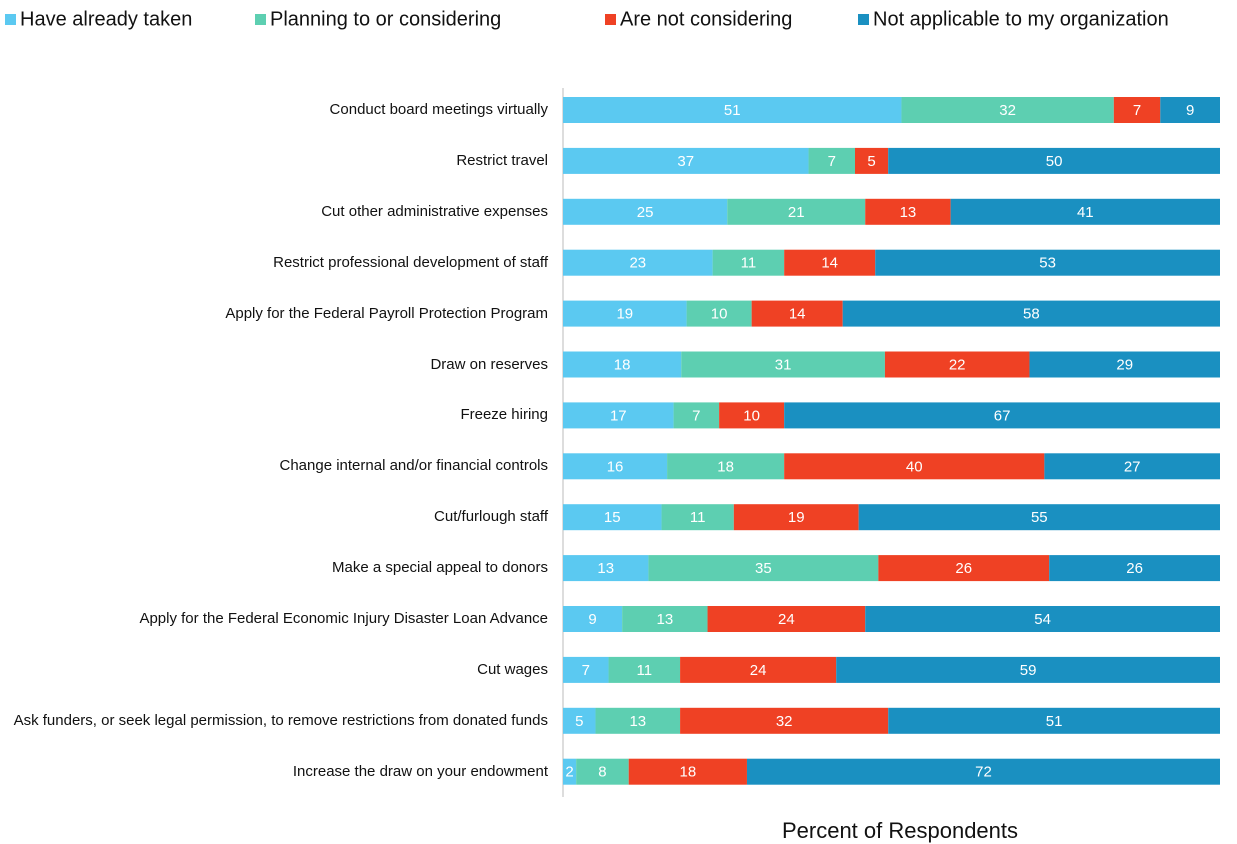 The height and width of the screenshot is (844, 1237). What do you see at coordinates (796, 212) in the screenshot?
I see `value-label: 21` at bounding box center [796, 212].